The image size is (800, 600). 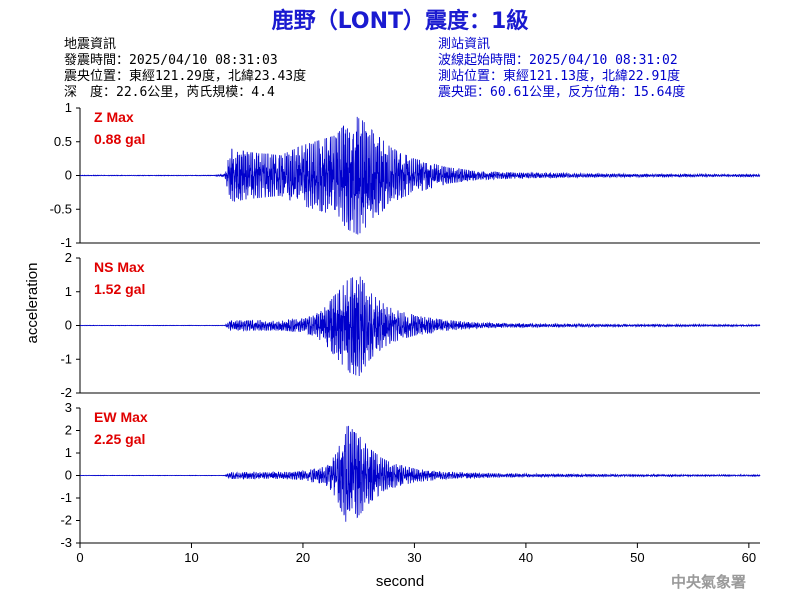 I want to click on quake-info-heading: 地震資訊, so click(x=90, y=44).